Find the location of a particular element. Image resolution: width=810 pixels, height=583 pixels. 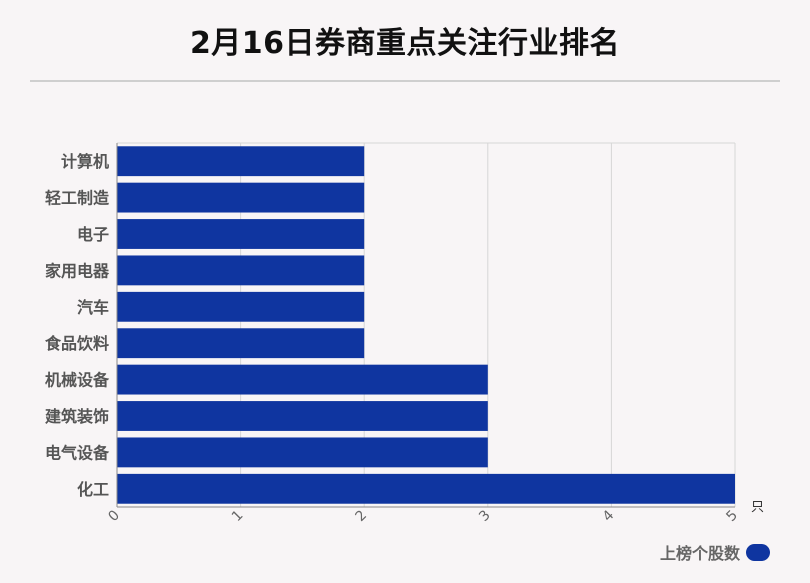

x-tick-label-2: 2 is located at coordinates (362, 516).